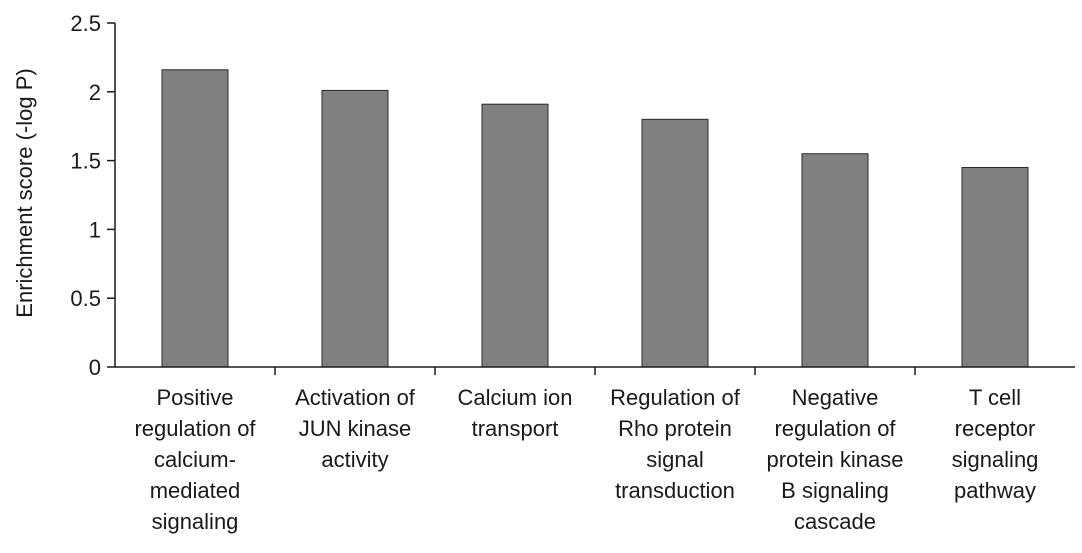  What do you see at coordinates (515, 397) in the screenshot?
I see `x-category-label-line: Calcium ion` at bounding box center [515, 397].